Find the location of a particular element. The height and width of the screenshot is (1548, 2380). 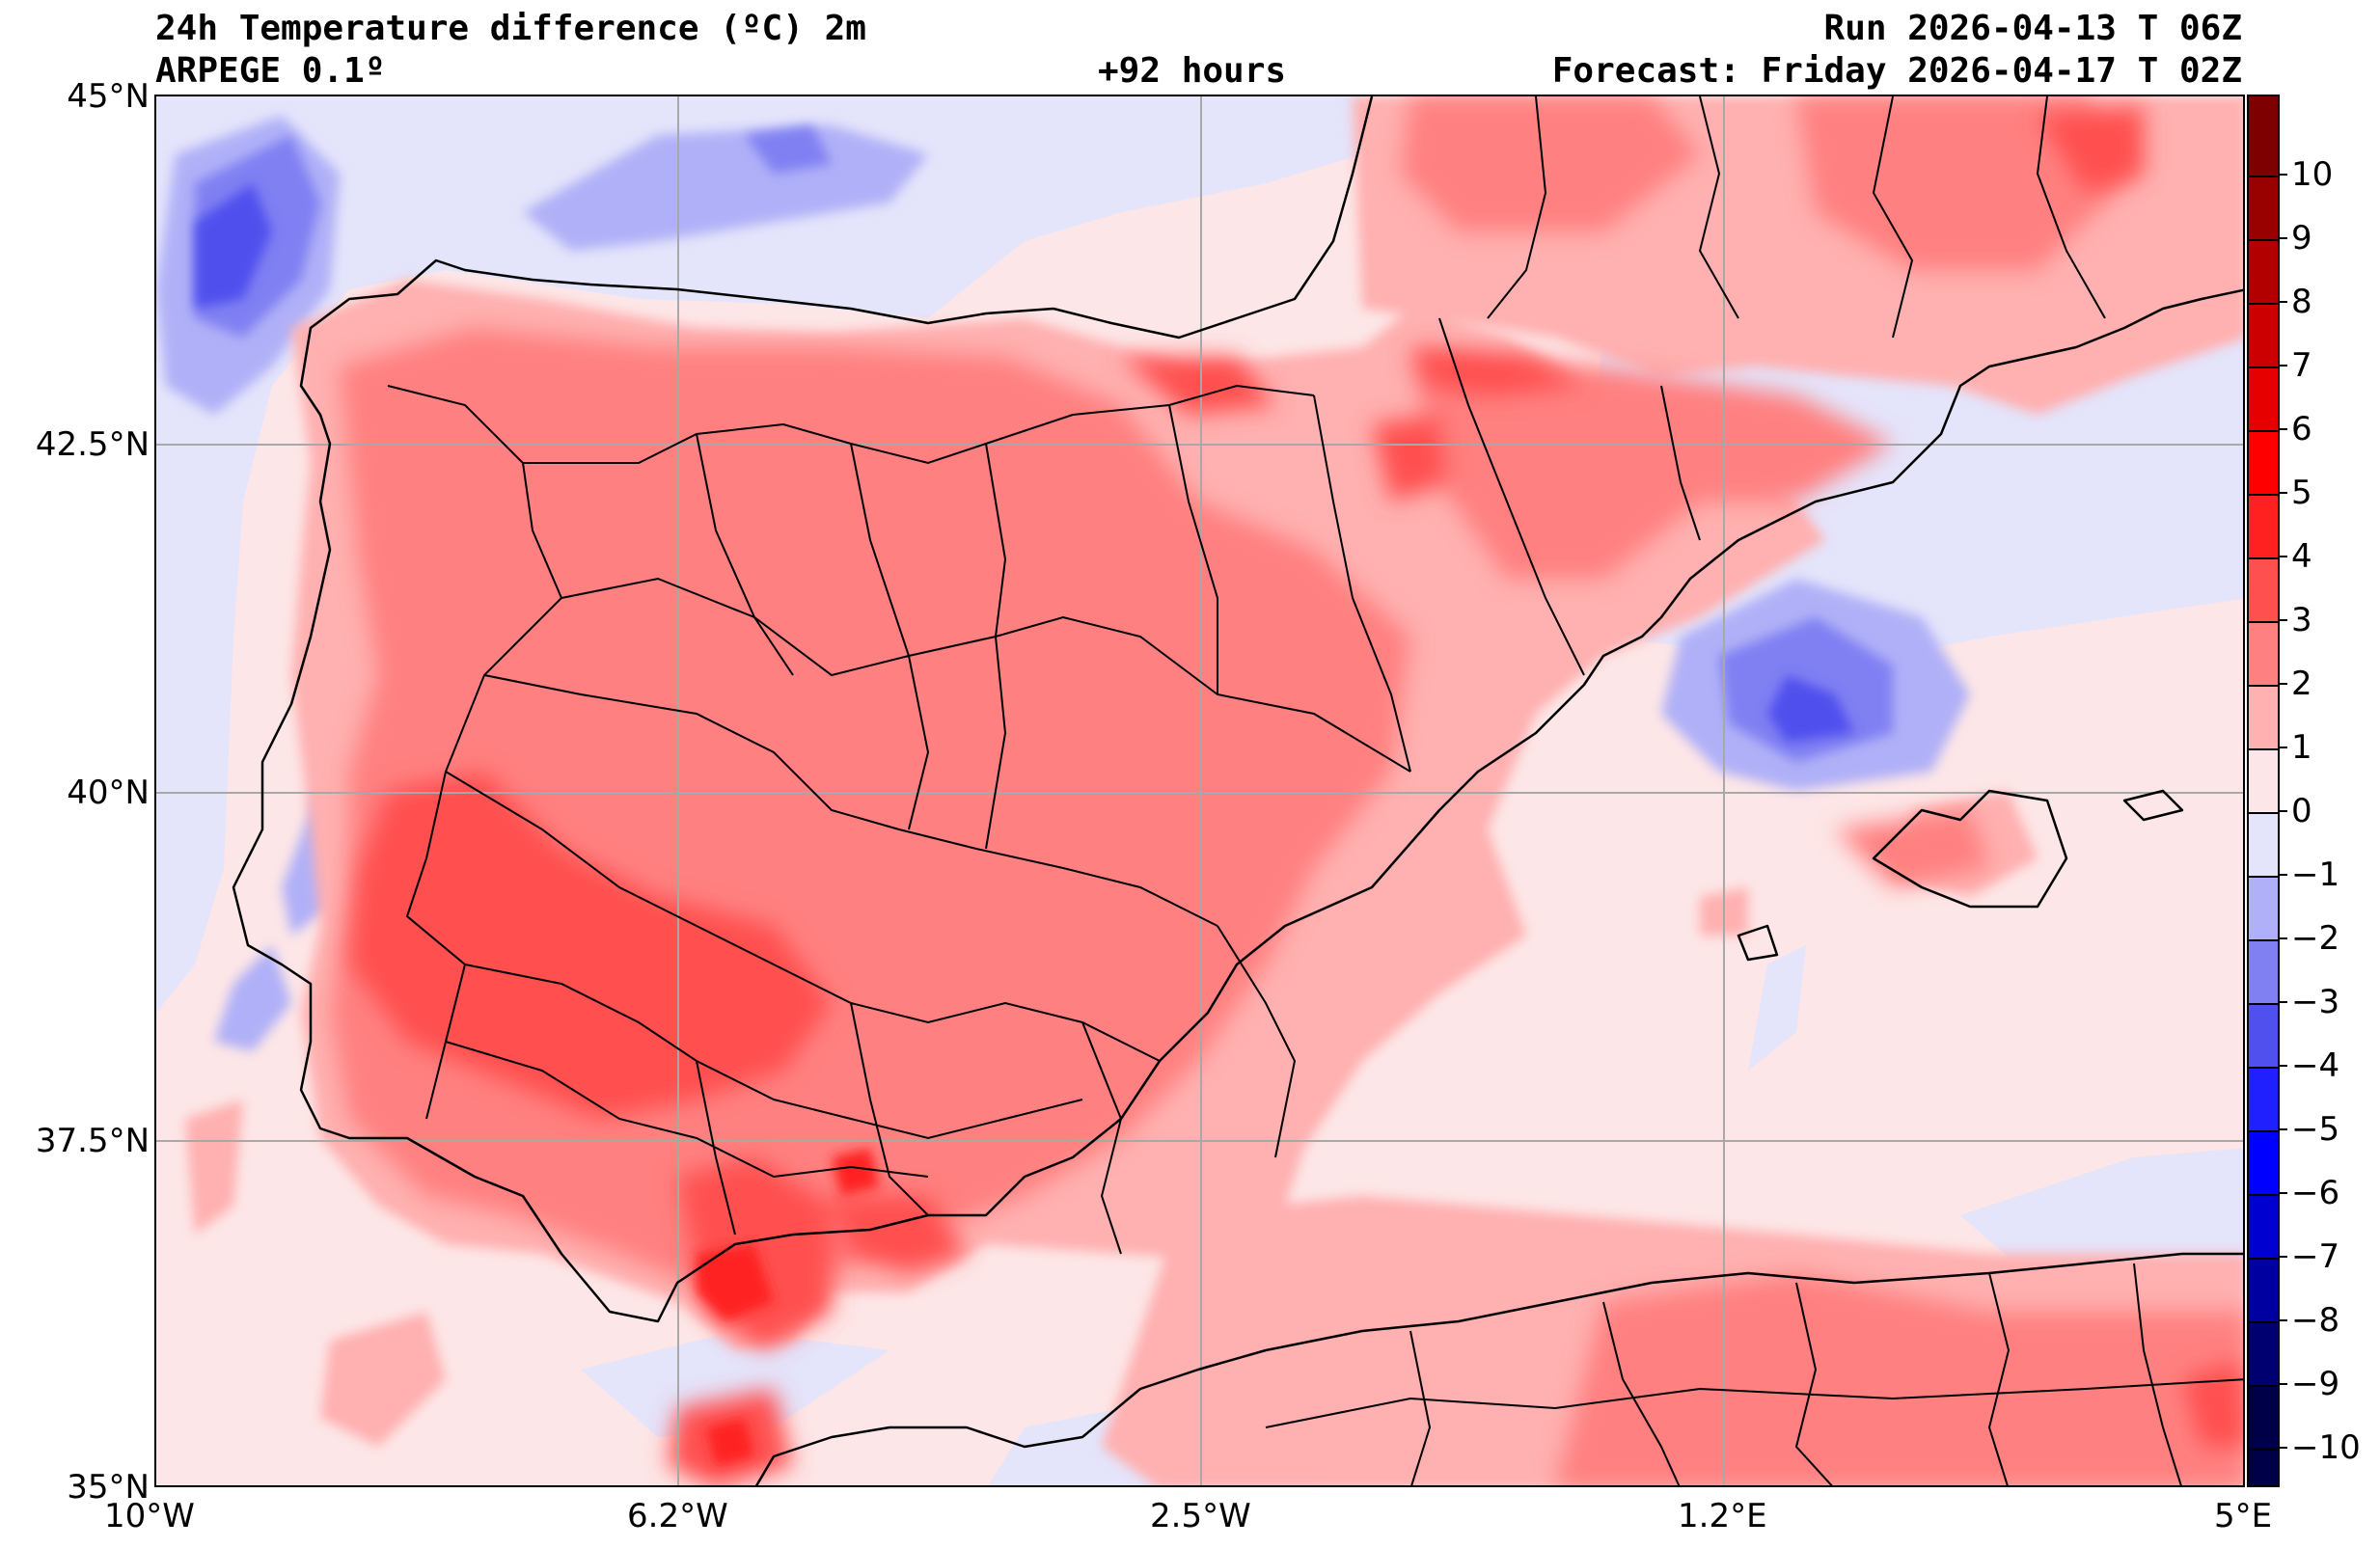

model-label: ARPEGE 0.1º is located at coordinates (270, 71).